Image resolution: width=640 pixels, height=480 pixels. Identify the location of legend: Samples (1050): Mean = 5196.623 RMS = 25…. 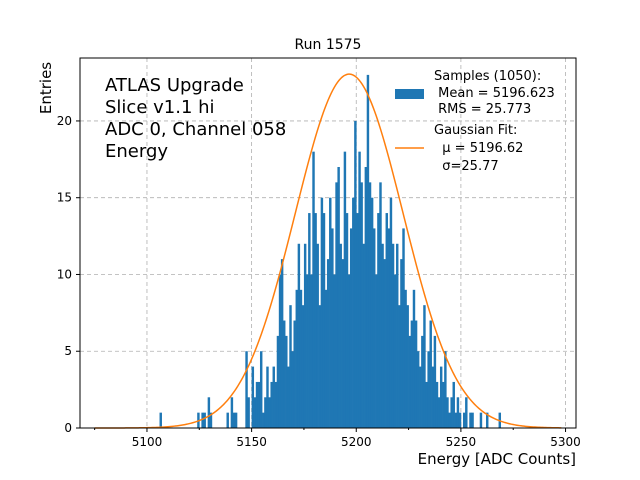
(475, 121).